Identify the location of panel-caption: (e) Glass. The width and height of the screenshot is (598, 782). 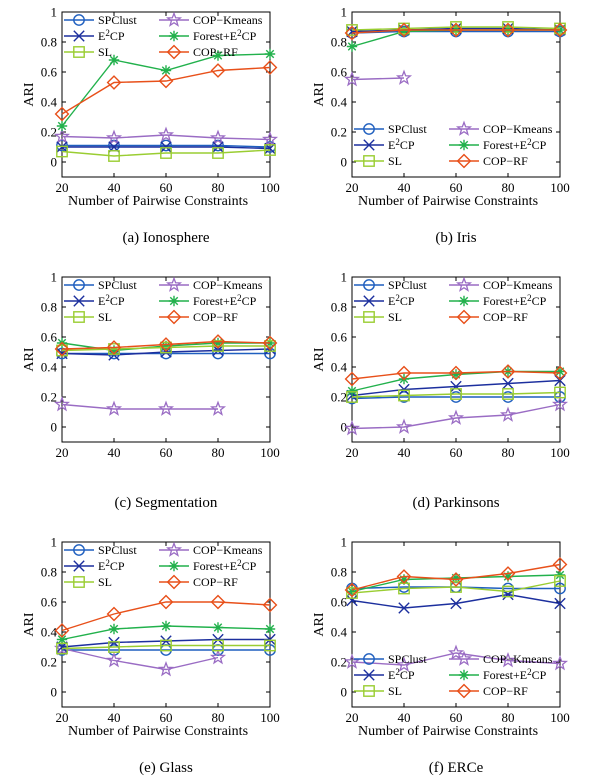
(166, 768).